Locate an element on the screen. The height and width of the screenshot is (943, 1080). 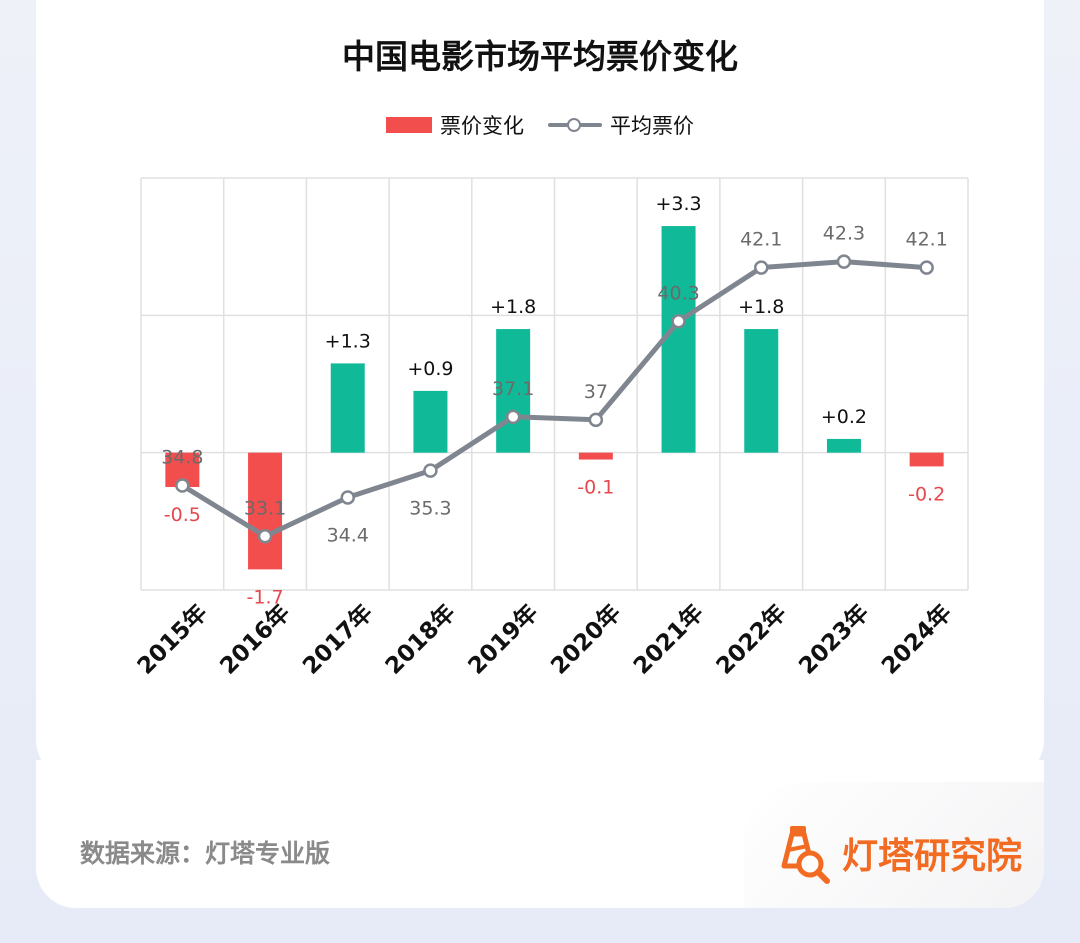
bar-data-label: +3.3 is located at coordinates (678, 204).